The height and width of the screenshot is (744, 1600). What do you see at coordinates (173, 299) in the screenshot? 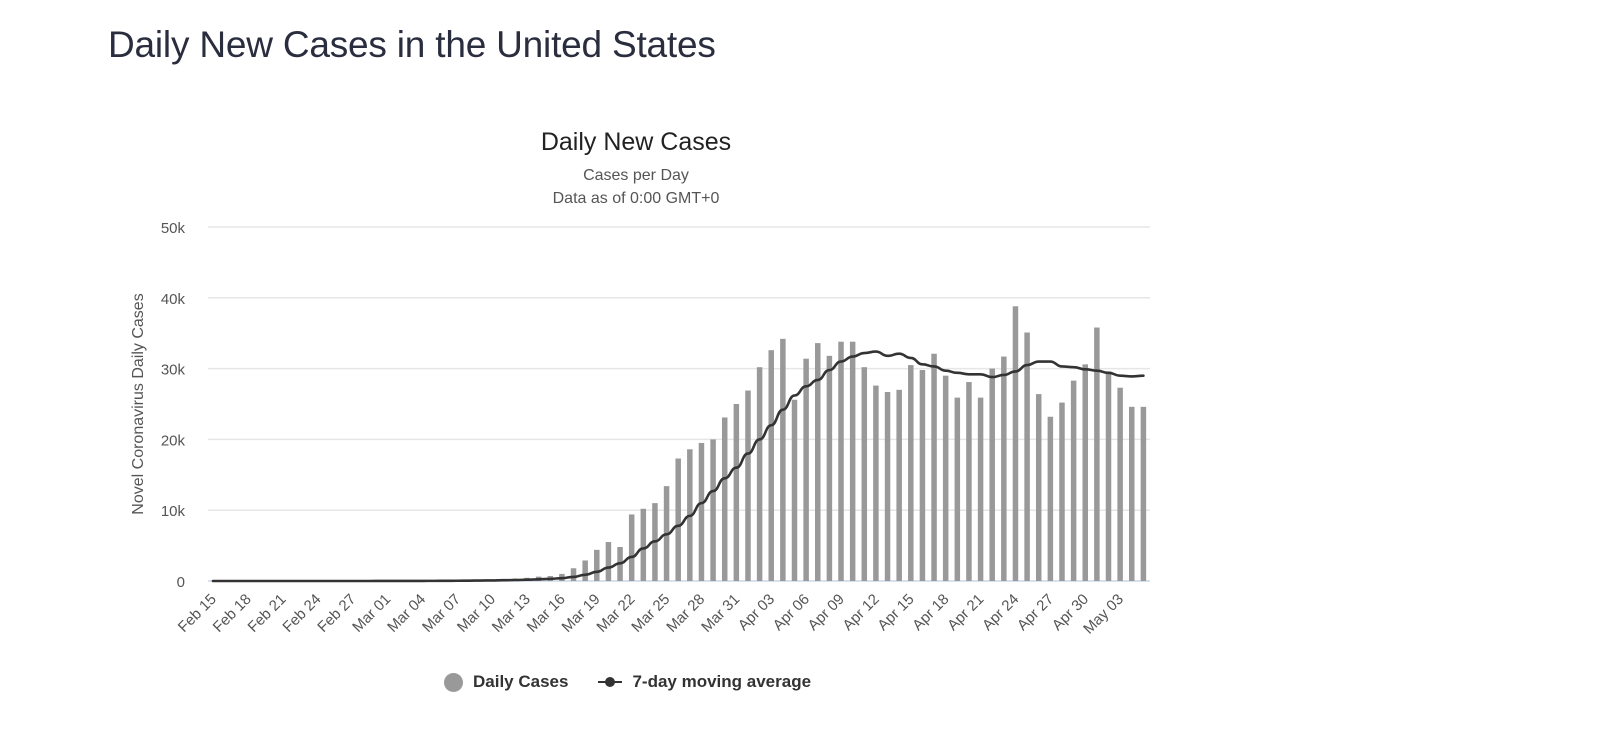
I see `y-tick-label: 40k` at bounding box center [173, 299].